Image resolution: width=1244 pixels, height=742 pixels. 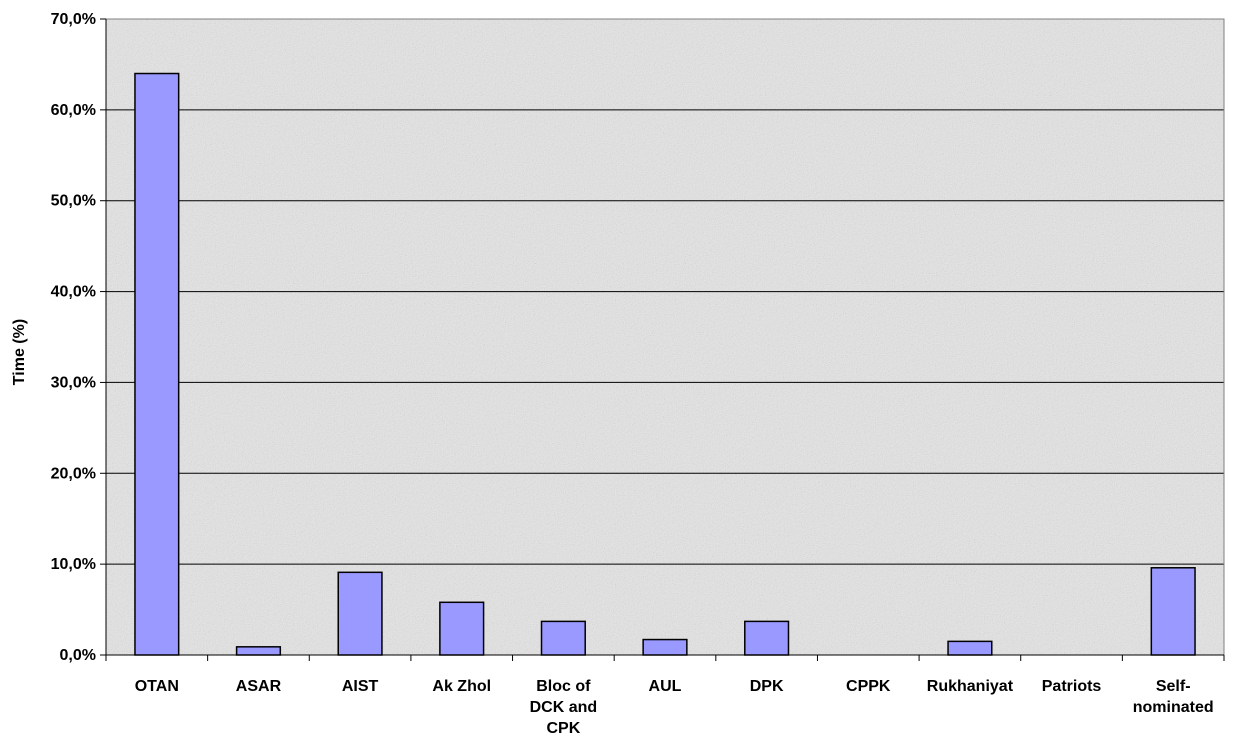 I want to click on x-tick-label-line: Rukhaniyat, so click(x=970, y=686).